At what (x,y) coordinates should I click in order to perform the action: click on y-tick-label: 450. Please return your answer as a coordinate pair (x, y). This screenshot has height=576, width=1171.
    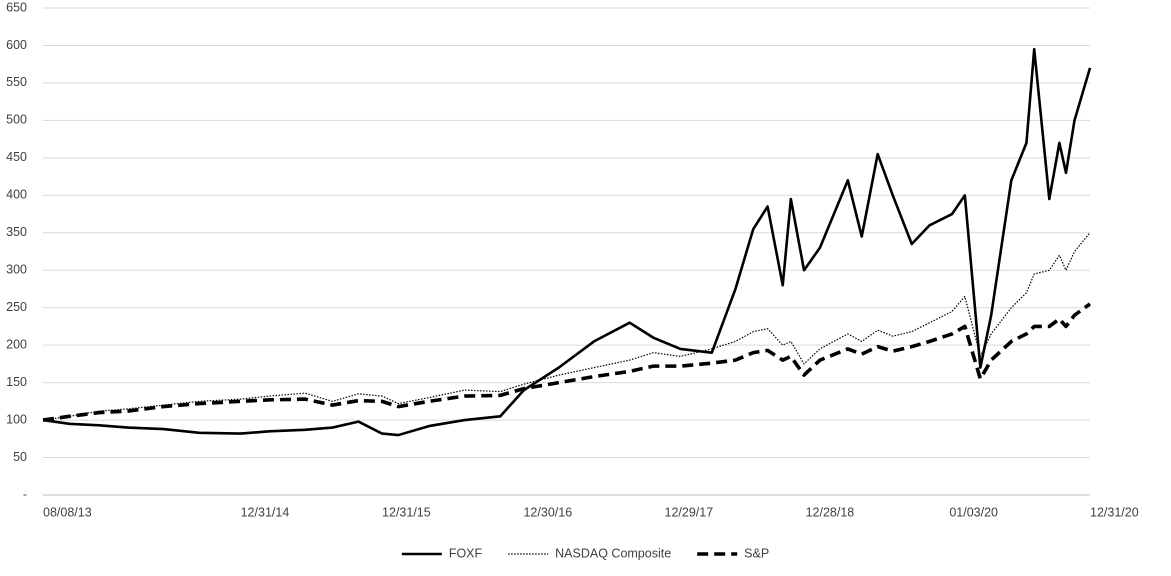
    Looking at the image, I should click on (16, 157).